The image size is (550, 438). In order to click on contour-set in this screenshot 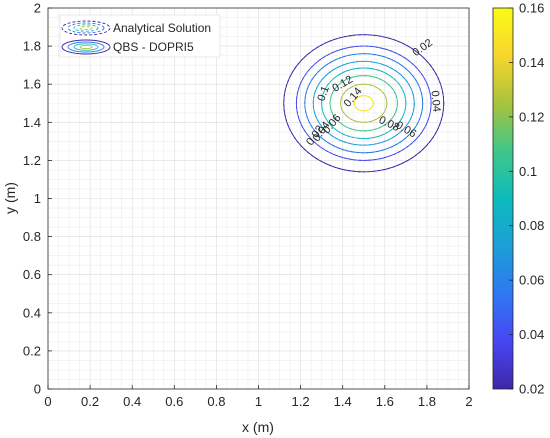, I will do `click(364, 103)`.